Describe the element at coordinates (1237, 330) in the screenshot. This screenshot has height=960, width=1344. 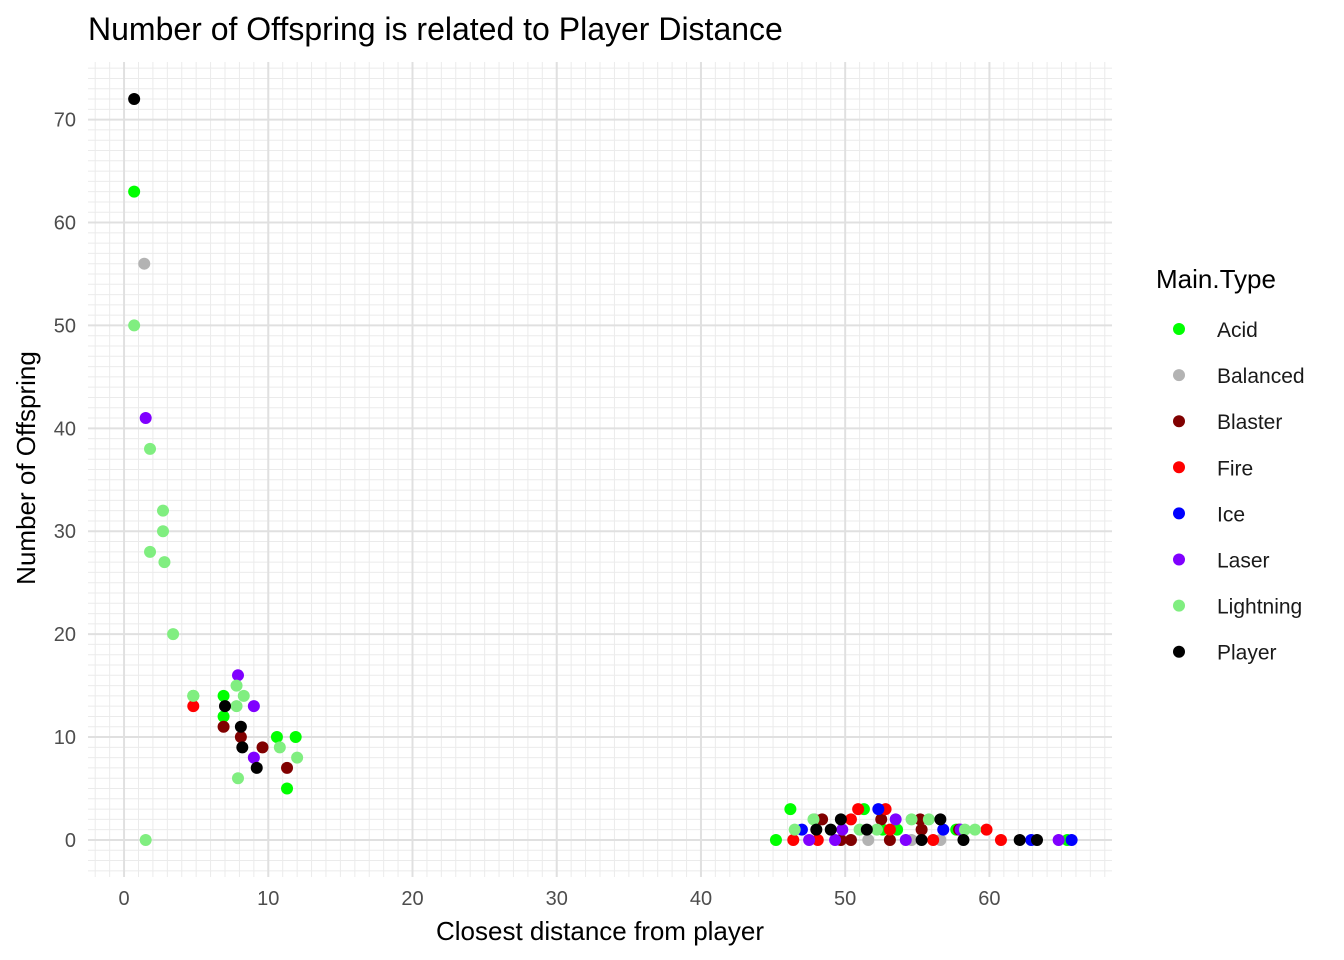
I see `legend-label: Acid` at that location.